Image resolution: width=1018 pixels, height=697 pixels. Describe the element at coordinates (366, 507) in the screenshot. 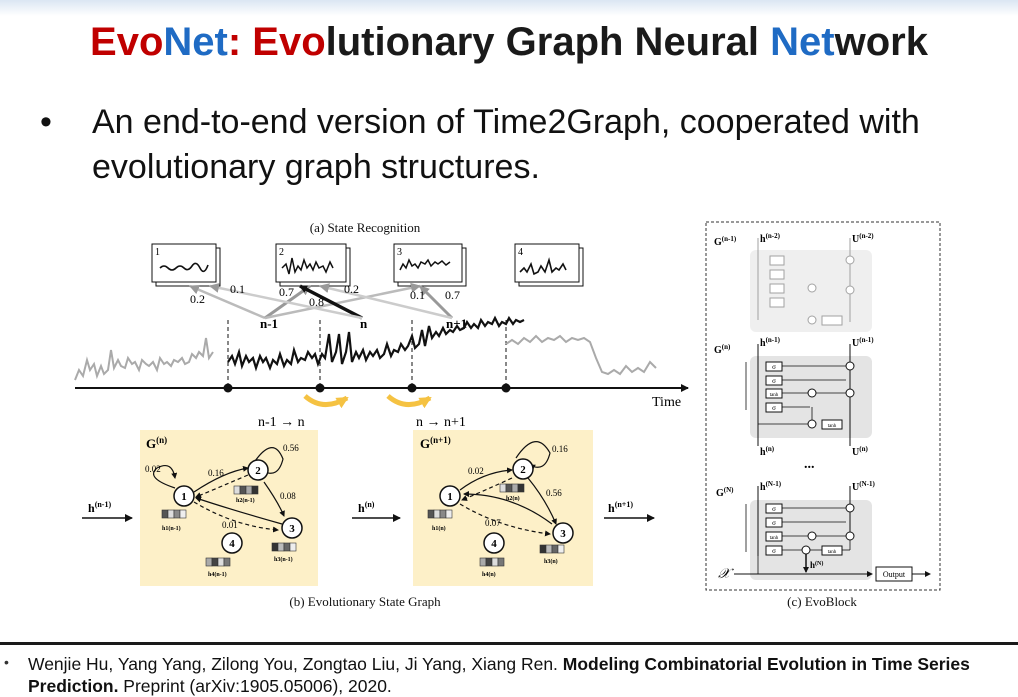

I see `hidden-mid-label: h(n)` at that location.